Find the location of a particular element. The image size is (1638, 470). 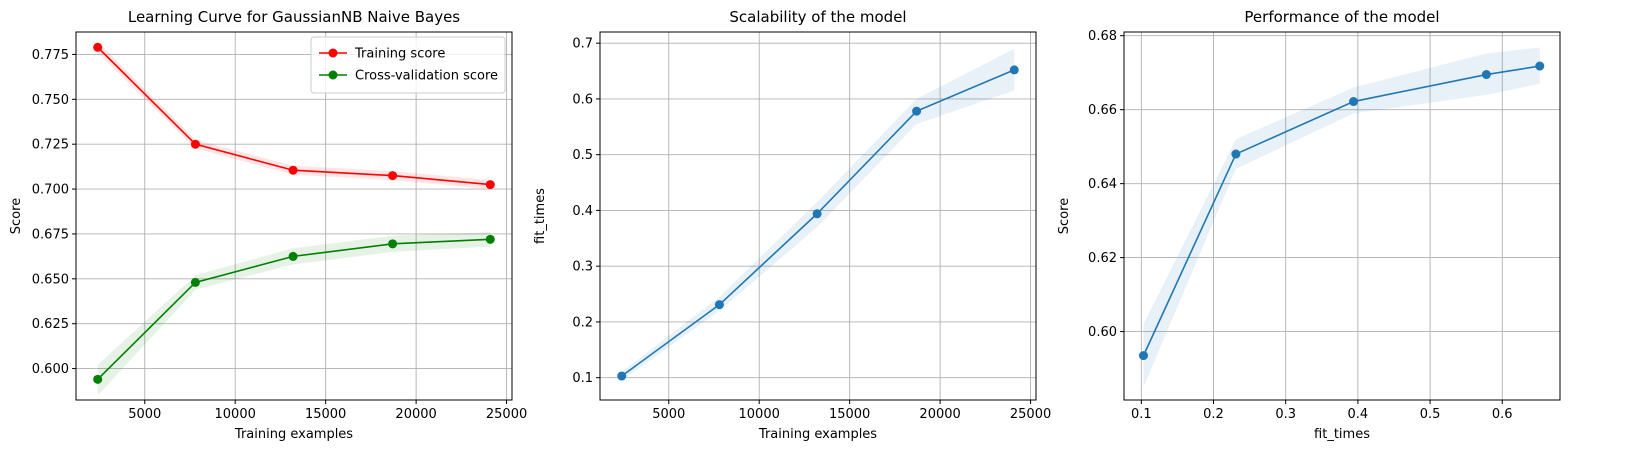

y-tick-label: 0.725 is located at coordinates (50, 145).